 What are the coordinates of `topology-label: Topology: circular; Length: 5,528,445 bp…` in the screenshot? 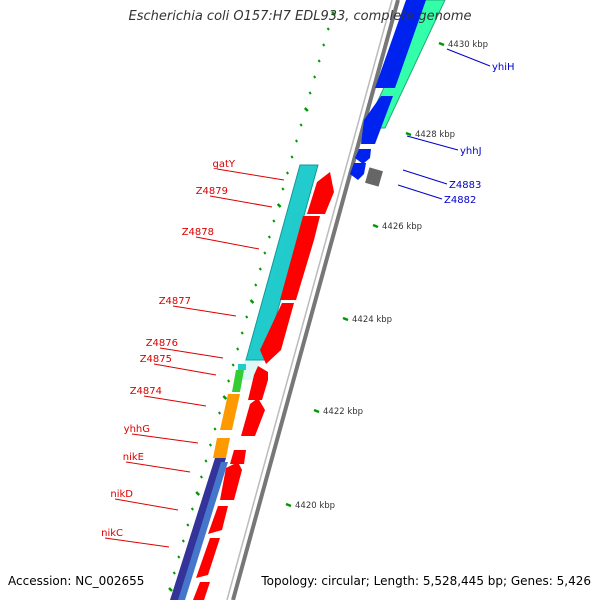 It's located at (426, 581).